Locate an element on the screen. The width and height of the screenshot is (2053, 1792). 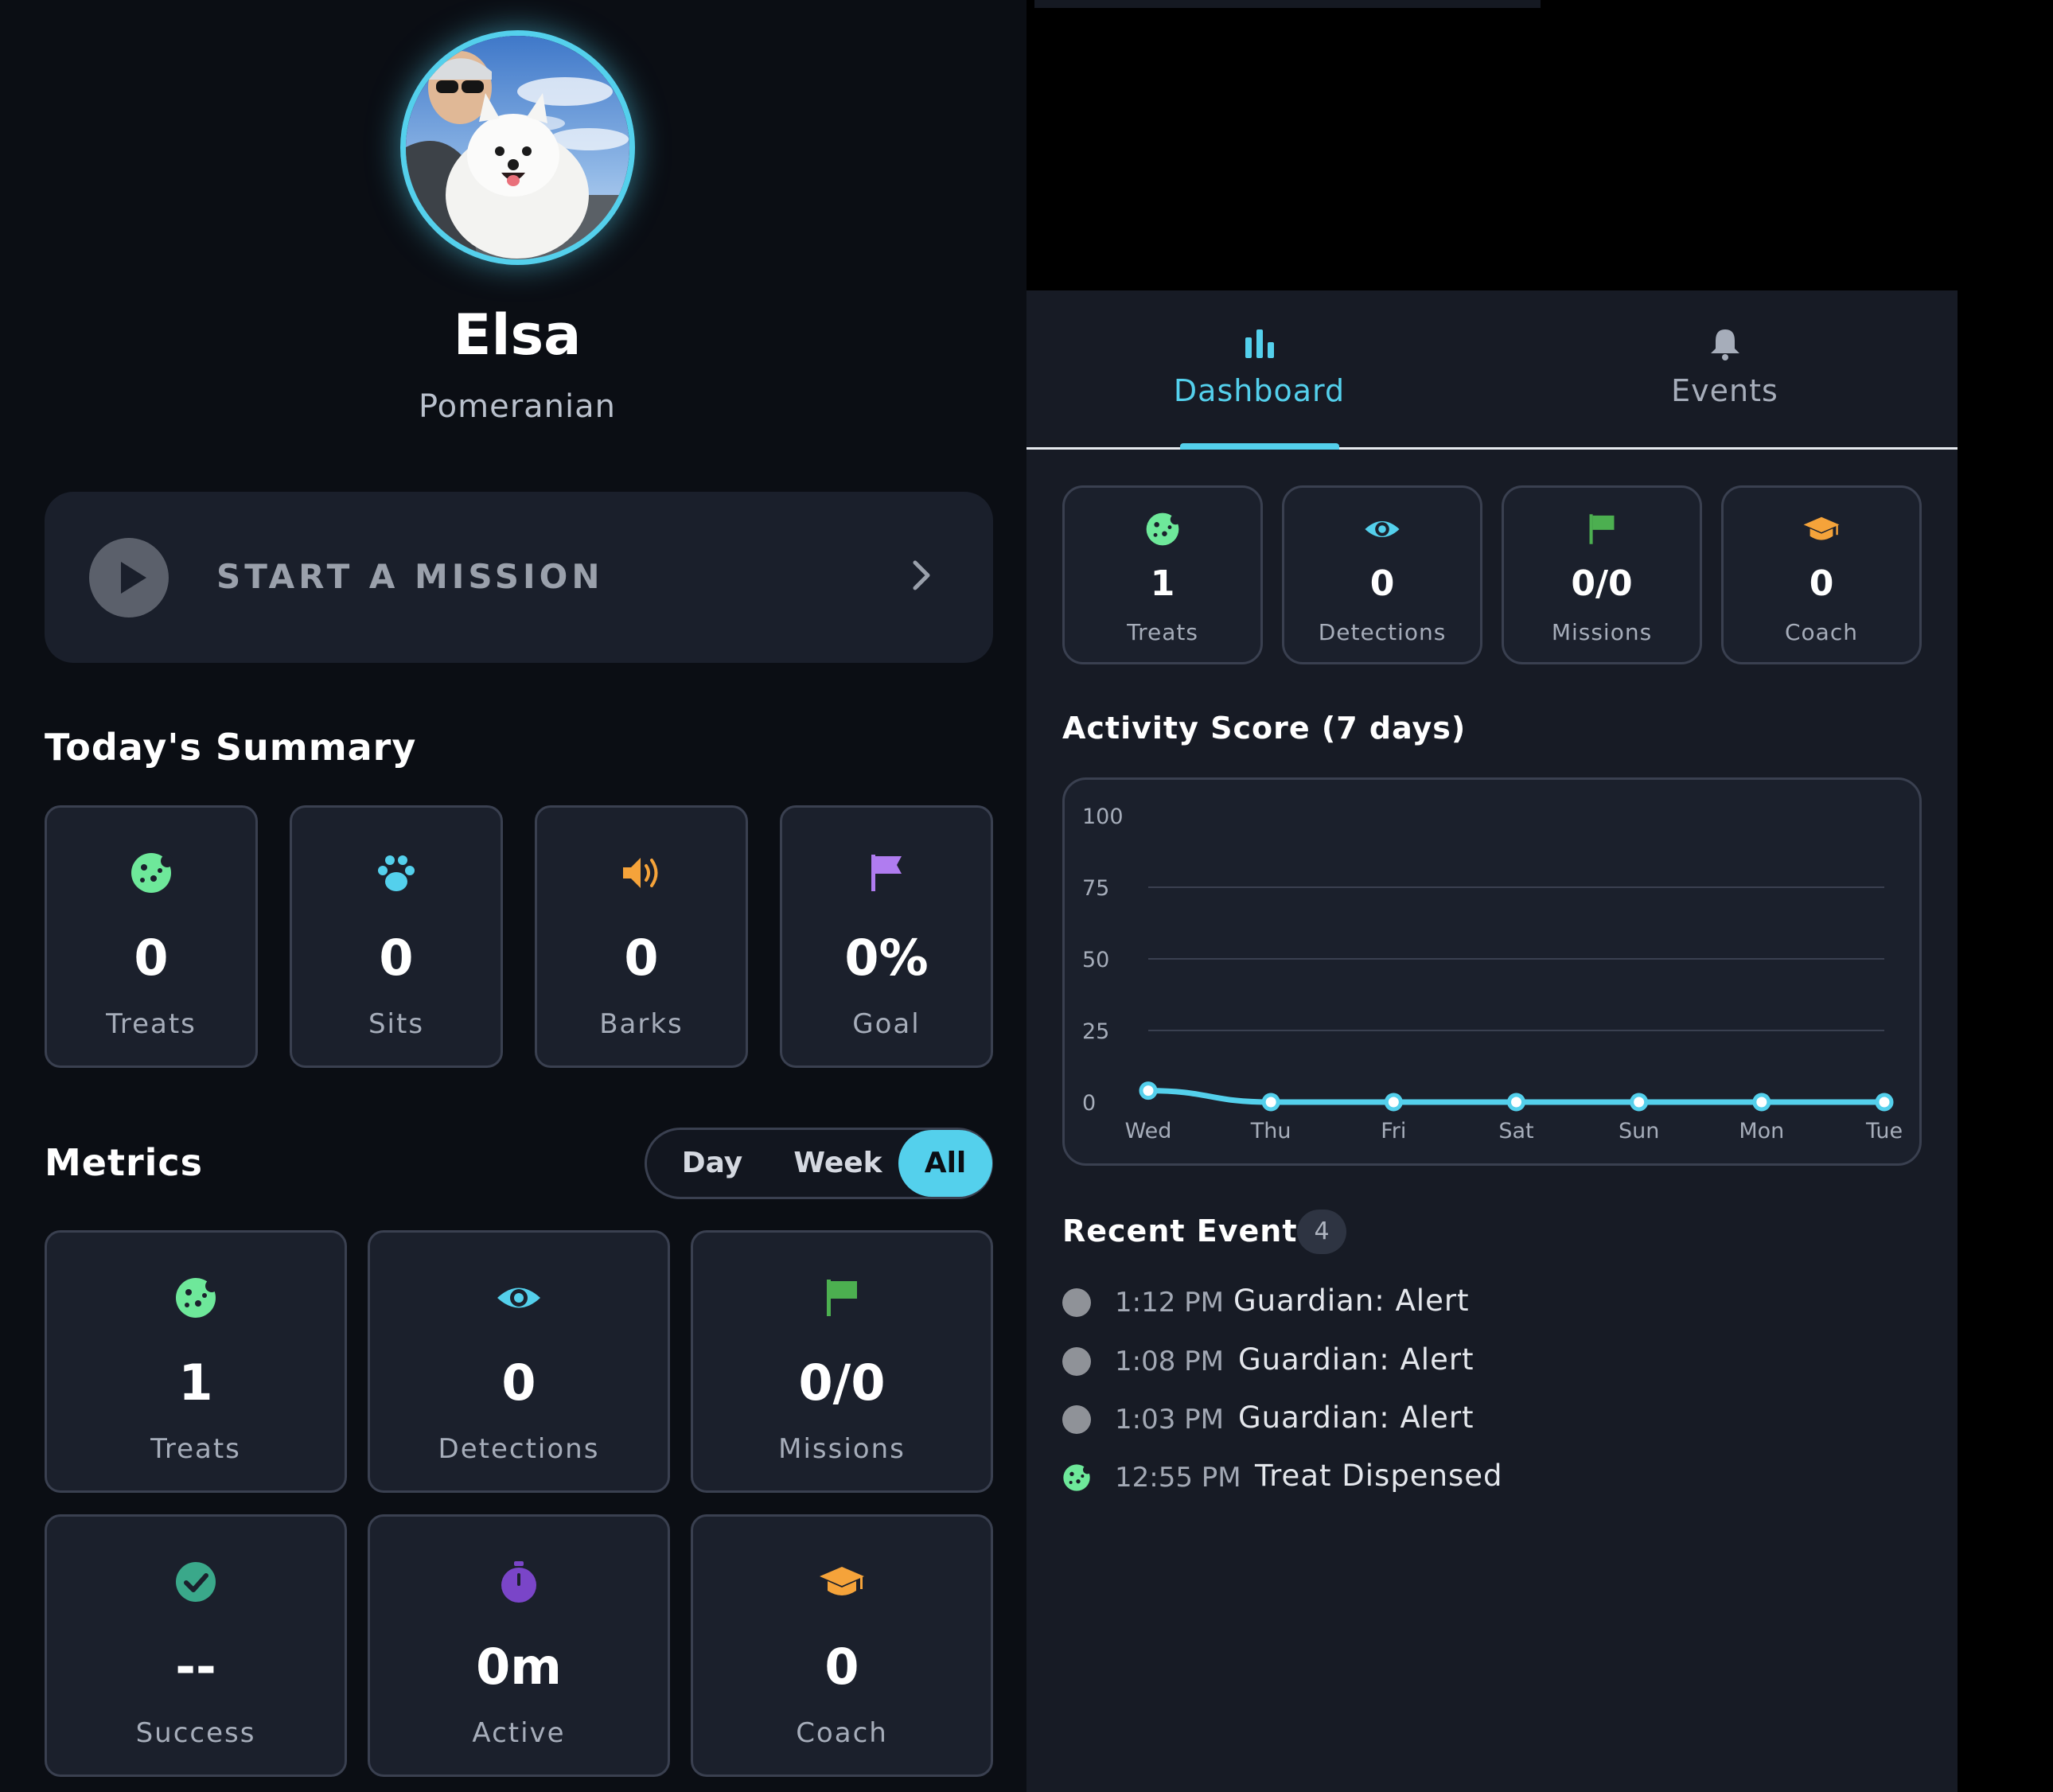
chart-y-tick-label: 100 is located at coordinates (1103, 817).